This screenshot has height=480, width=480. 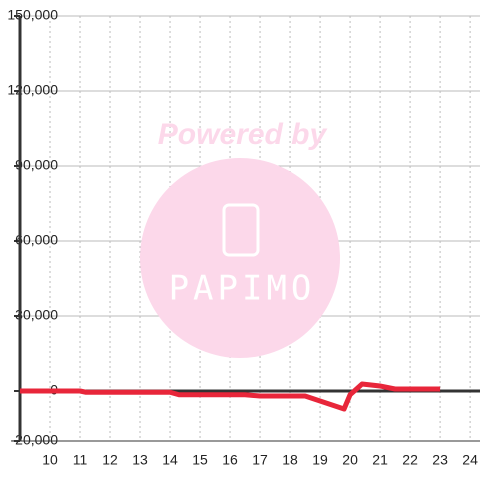 I want to click on y-tick-label: 60,000, so click(x=36, y=240).